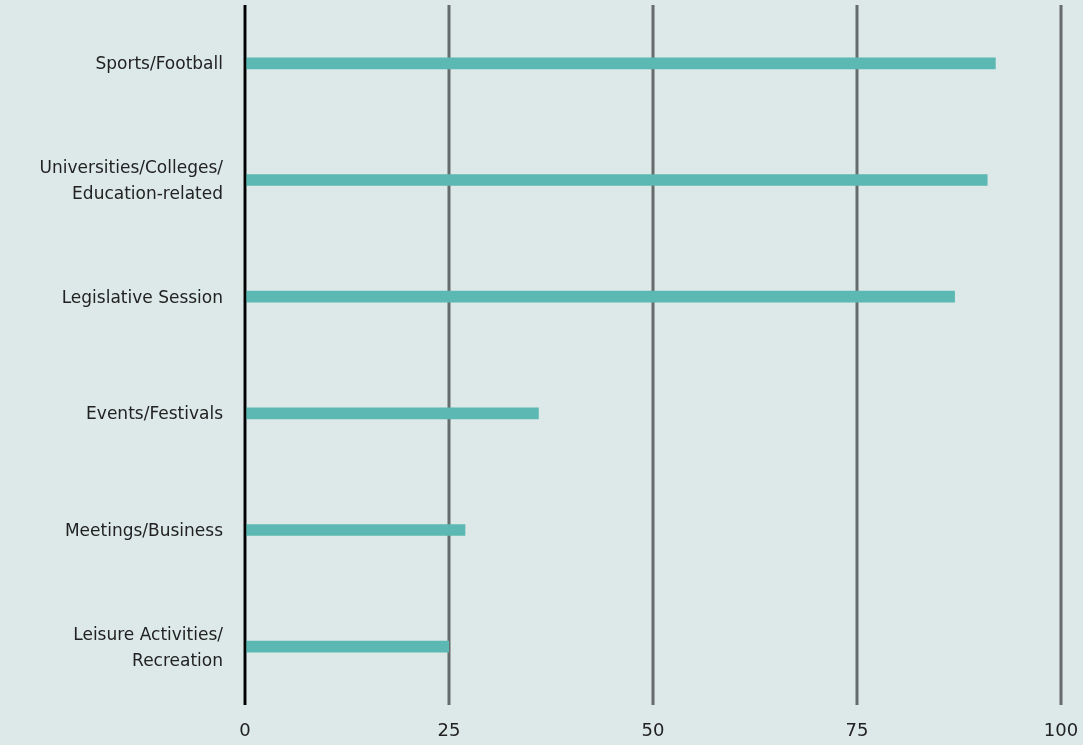 The height and width of the screenshot is (745, 1083). I want to click on x-tick-label: 50, so click(653, 729).